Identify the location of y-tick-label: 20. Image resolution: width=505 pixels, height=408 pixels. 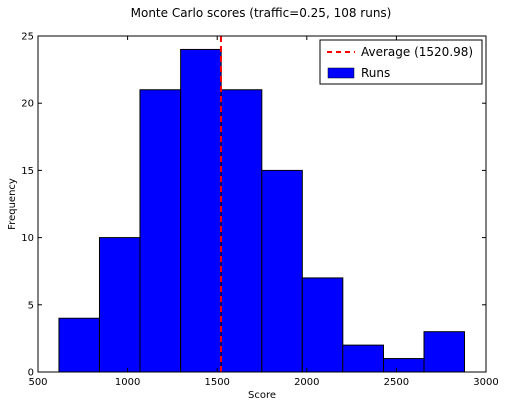
(27, 104).